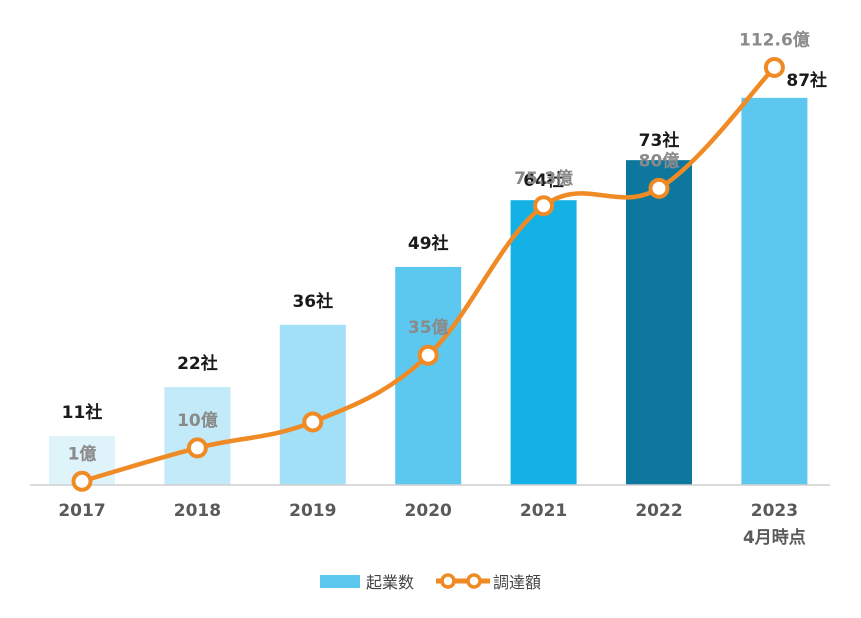 The height and width of the screenshot is (618, 861). What do you see at coordinates (774, 291) in the screenshot?
I see `bar-2023` at bounding box center [774, 291].